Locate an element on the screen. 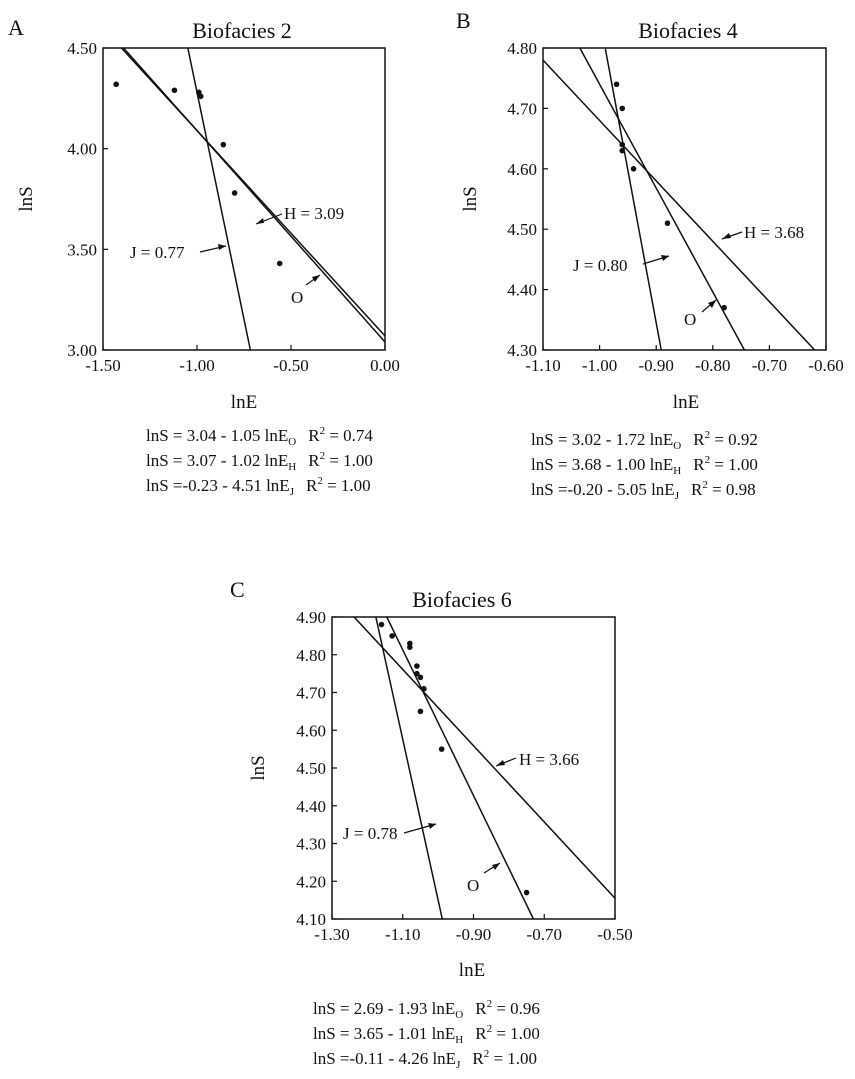 The image size is (855, 1079). regression-equation-b: lnS = 3.02 - 1.72 lnEO R2 = 0.92 is located at coordinates (644, 440).